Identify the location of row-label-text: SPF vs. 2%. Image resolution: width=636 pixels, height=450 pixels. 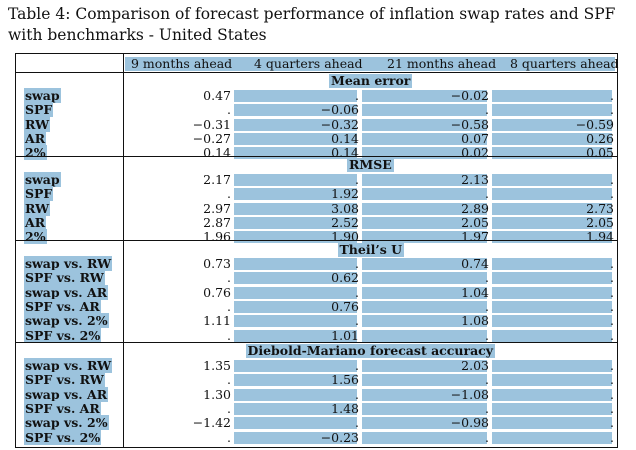
(63, 437).